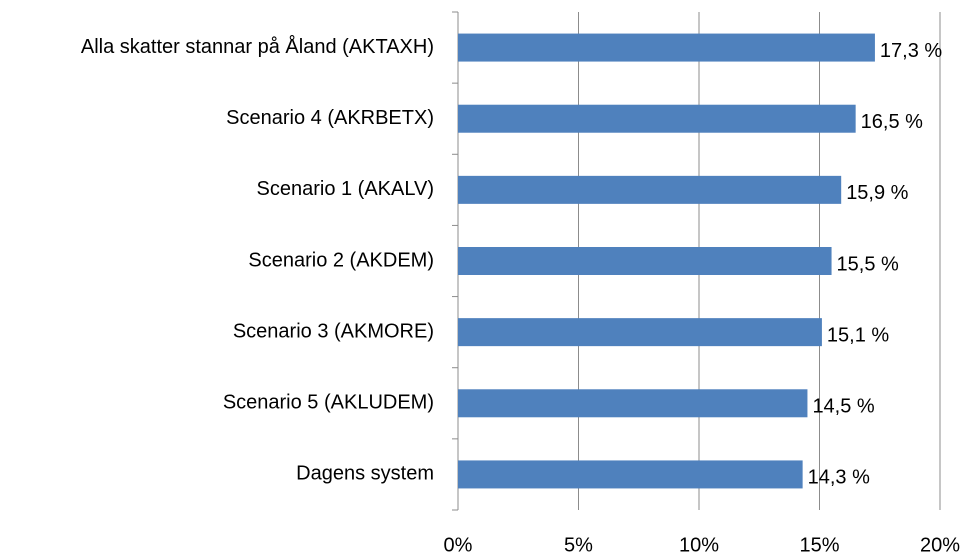 This screenshot has height=556, width=965. Describe the element at coordinates (858, 335) in the screenshot. I see `value-label: 15,1 %` at that location.